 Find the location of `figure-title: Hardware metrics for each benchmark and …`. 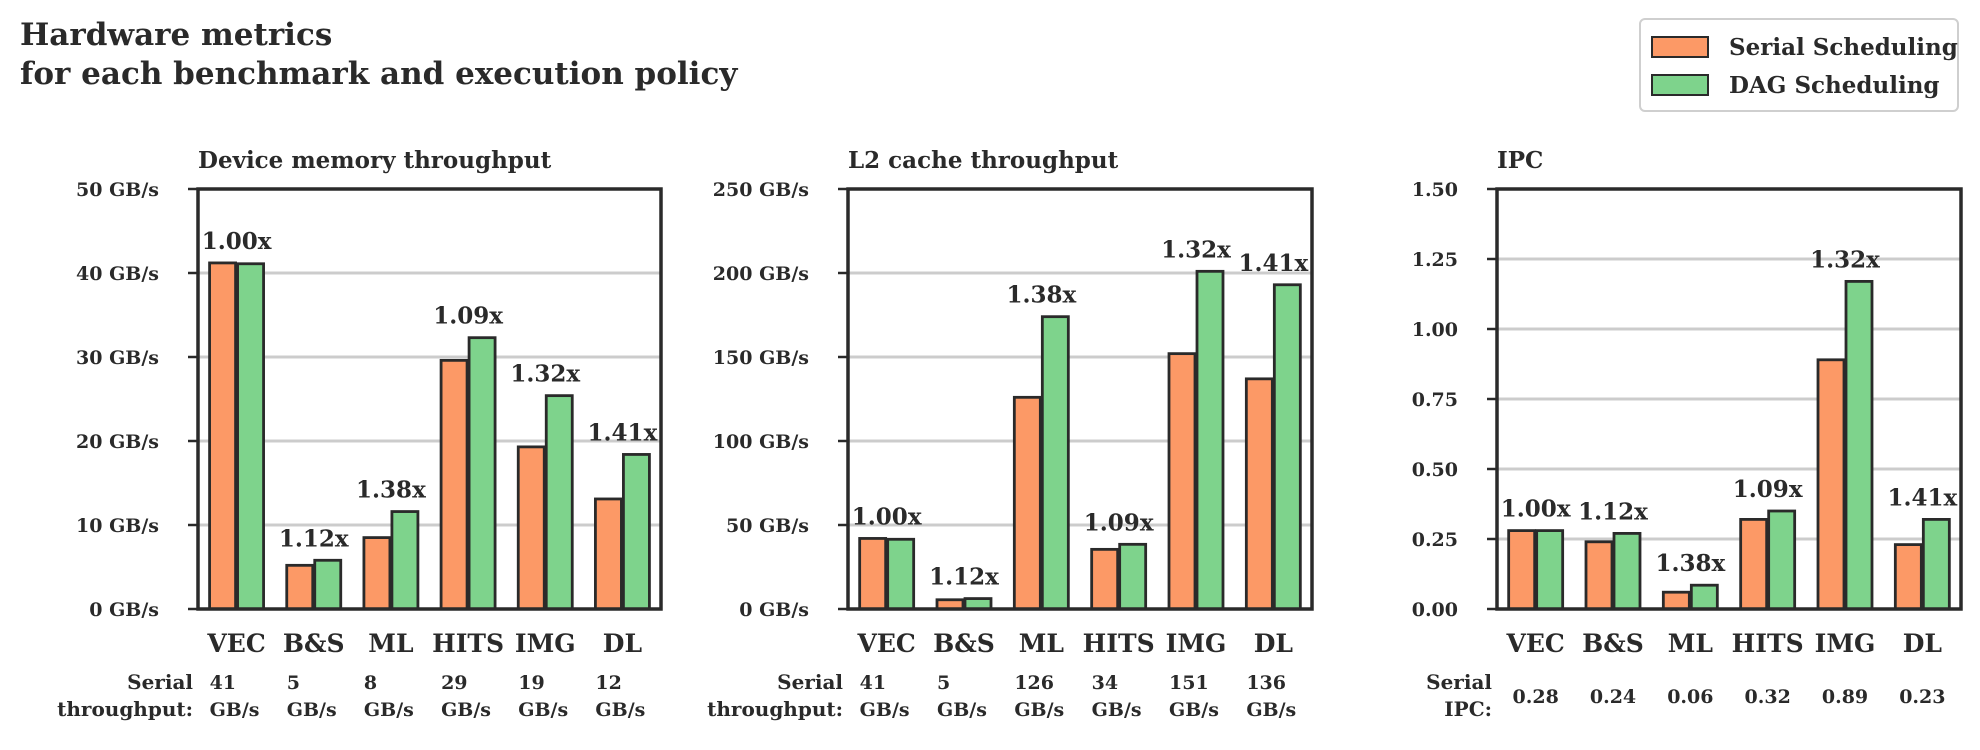

figure-title: Hardware metrics for each benchmark and … is located at coordinates (378, 55).